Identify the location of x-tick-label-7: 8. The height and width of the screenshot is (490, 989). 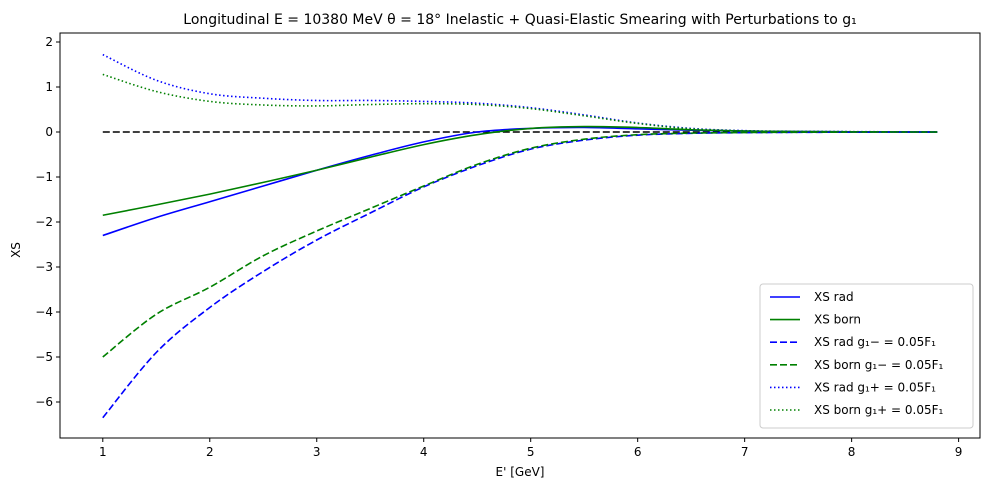
(852, 452).